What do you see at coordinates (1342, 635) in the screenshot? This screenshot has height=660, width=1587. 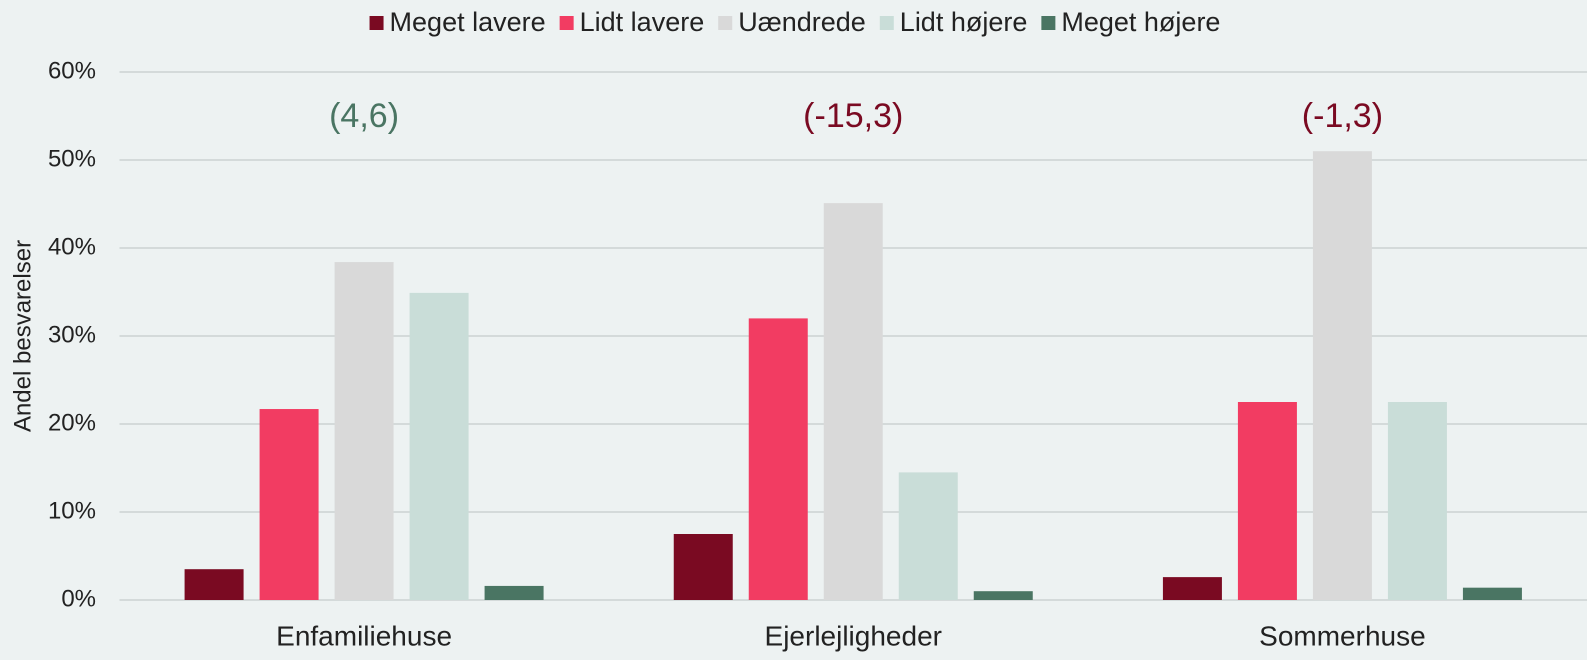 I see `x-tick-label: Sommerhuse` at bounding box center [1342, 635].